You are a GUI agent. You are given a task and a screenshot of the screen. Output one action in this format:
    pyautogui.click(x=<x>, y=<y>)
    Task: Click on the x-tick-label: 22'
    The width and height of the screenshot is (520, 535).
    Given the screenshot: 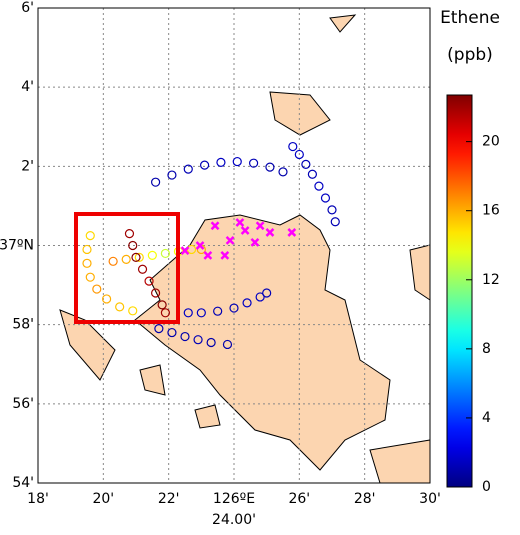 What is the action you would take?
    pyautogui.click(x=169, y=499)
    